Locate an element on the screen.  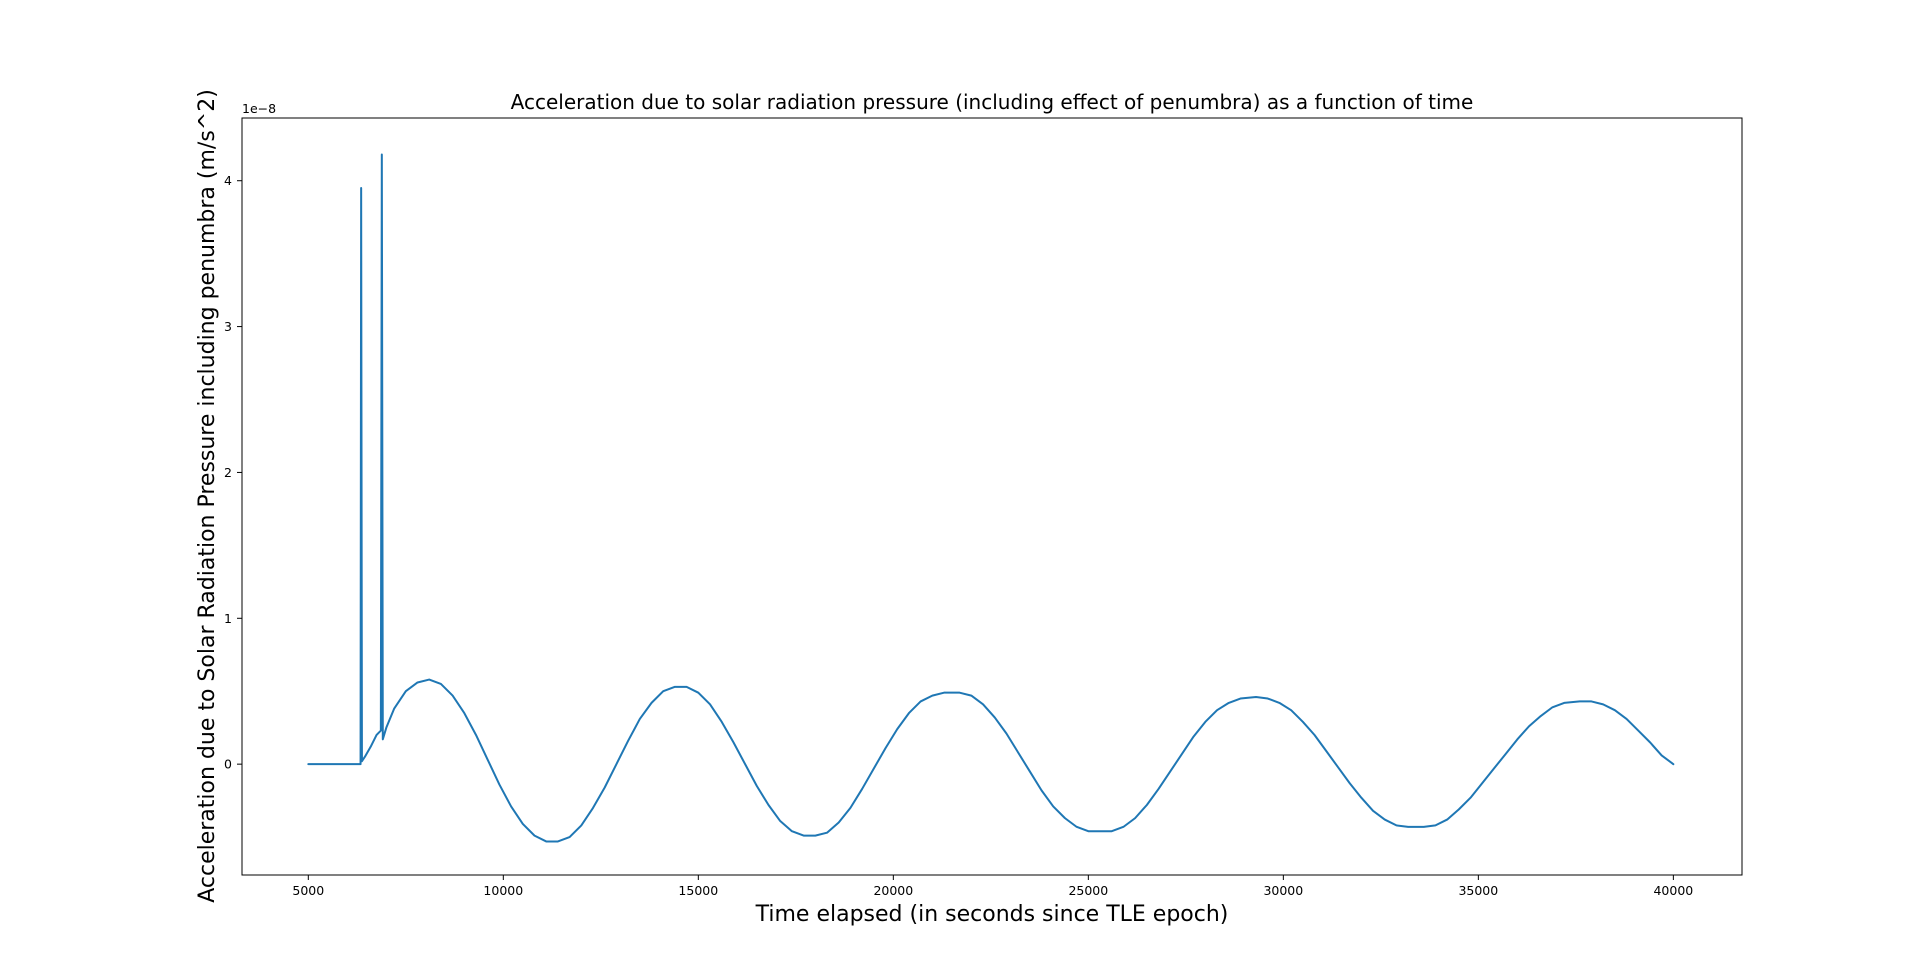
y-axis-offset-label: 1e−8 is located at coordinates (259, 108).